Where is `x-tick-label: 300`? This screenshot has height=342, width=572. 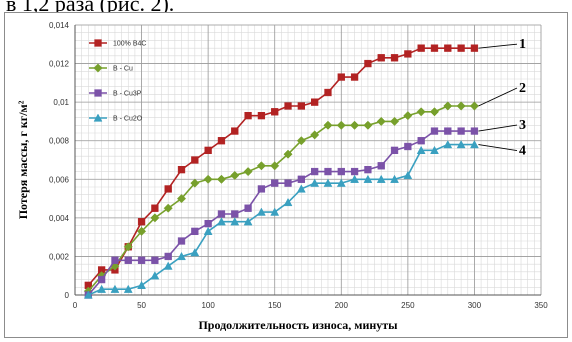
x-tick-label: 300 is located at coordinates (475, 305).